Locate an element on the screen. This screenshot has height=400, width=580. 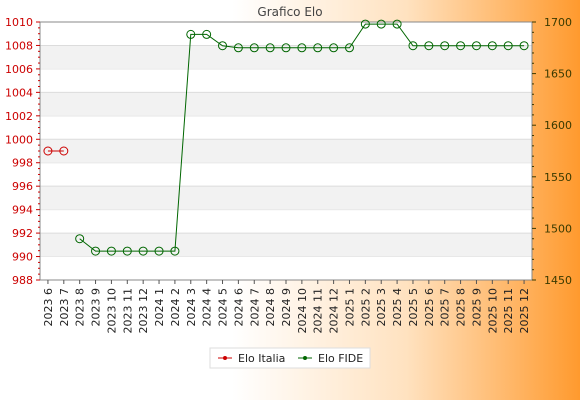
x-tick-label: 2023 8 is located at coordinates (80, 307).